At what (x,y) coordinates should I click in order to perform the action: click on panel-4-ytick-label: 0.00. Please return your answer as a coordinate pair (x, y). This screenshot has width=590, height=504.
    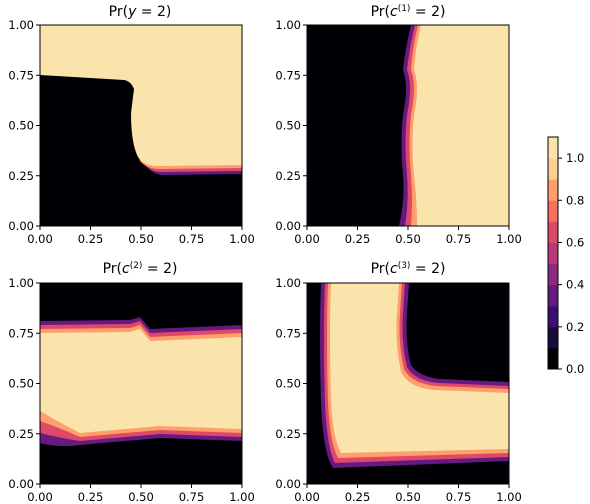
    Looking at the image, I should click on (288, 484).